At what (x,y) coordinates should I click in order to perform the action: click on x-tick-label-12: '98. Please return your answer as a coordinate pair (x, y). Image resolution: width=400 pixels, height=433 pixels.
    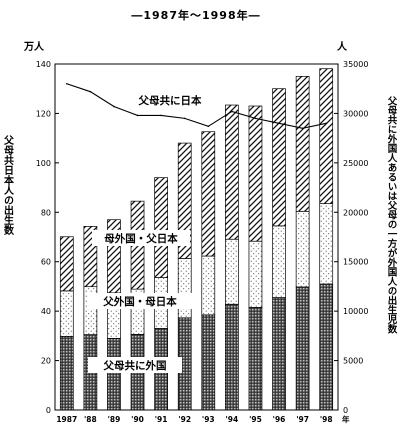
    Looking at the image, I should click on (326, 419).